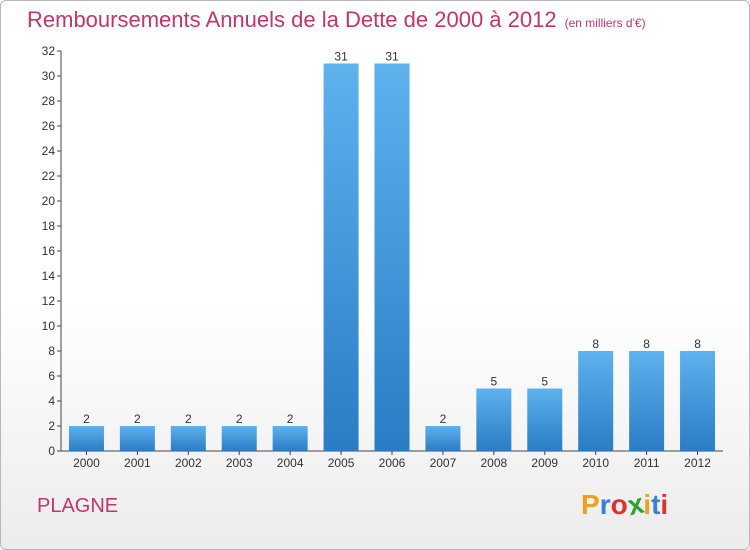 The height and width of the screenshot is (550, 750). What do you see at coordinates (656, 504) in the screenshot?
I see `logo-letter: t` at bounding box center [656, 504].